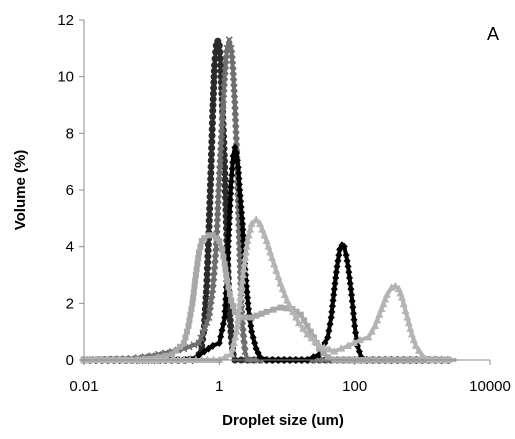  What do you see at coordinates (219, 386) in the screenshot?
I see `x-tick-label: 1` at bounding box center [219, 386].